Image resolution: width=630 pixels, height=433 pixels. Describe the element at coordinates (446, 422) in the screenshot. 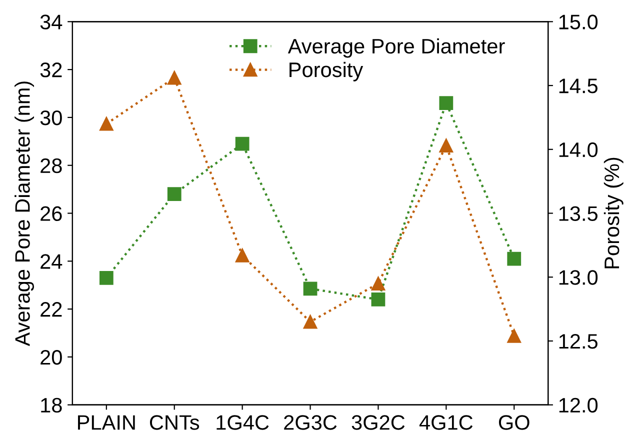

I see `x-tick-label: 4G1C` at that location.